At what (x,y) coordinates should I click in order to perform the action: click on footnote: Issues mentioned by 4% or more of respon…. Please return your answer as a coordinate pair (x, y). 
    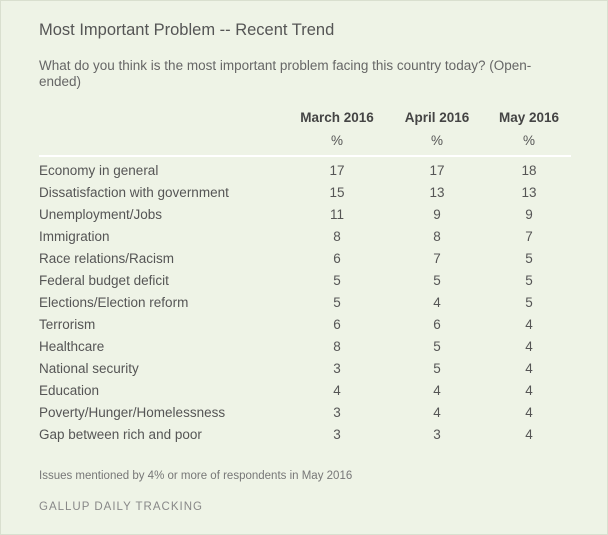
    Looking at the image, I should click on (196, 476).